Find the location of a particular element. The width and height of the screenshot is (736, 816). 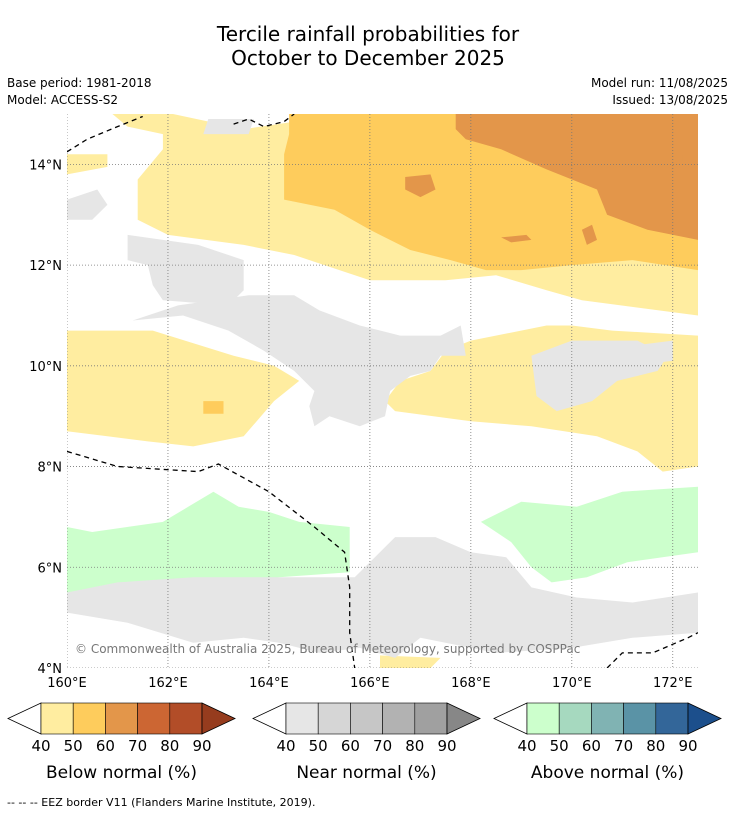

colorbar-title: Near normal (%) is located at coordinates (366, 773).